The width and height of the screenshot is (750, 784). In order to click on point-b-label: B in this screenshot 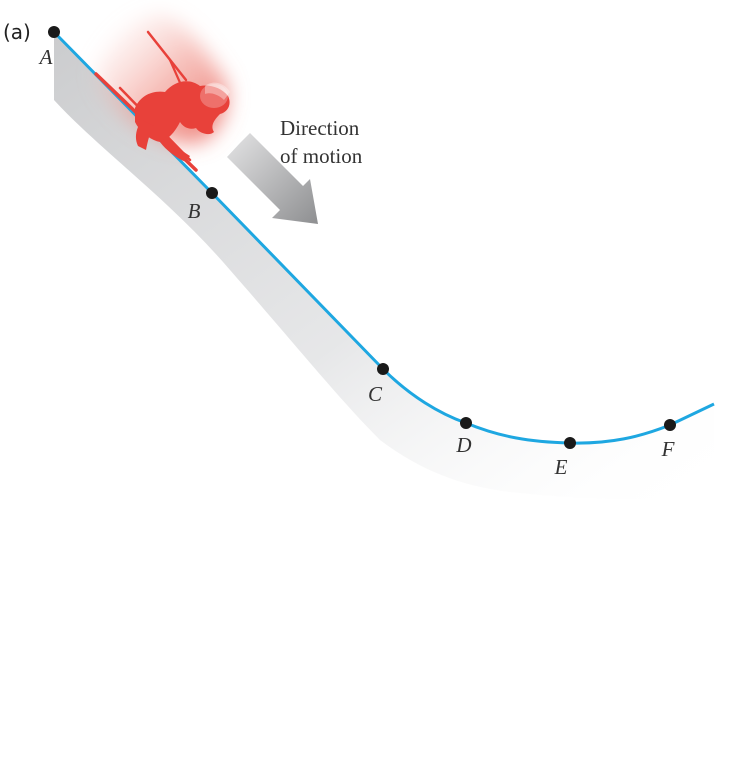, I will do `click(194, 211)`.